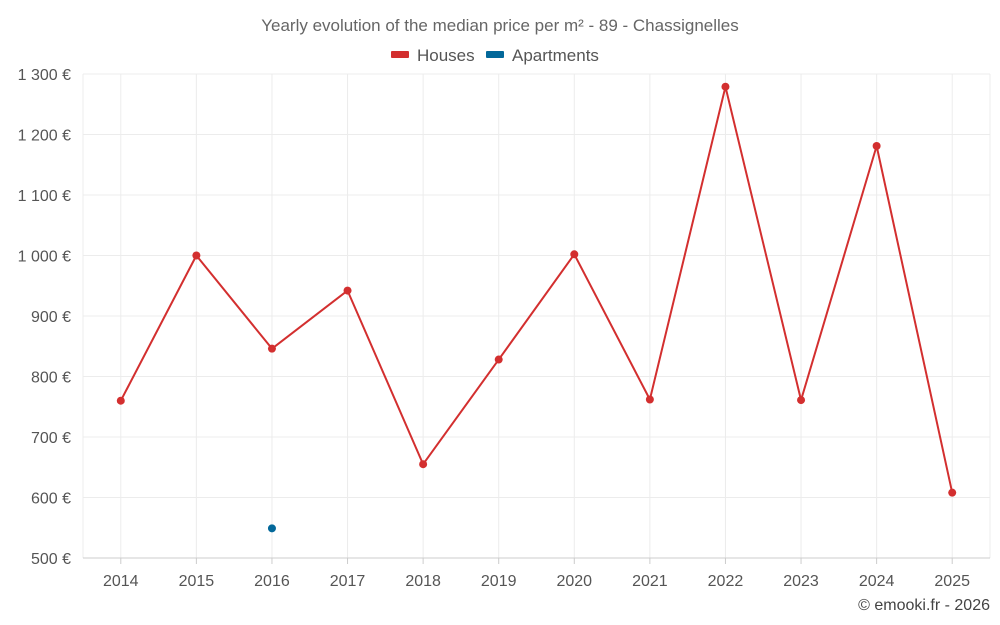 This screenshot has width=1000, height=625. I want to click on x-tick-label: 2017, so click(348, 581).